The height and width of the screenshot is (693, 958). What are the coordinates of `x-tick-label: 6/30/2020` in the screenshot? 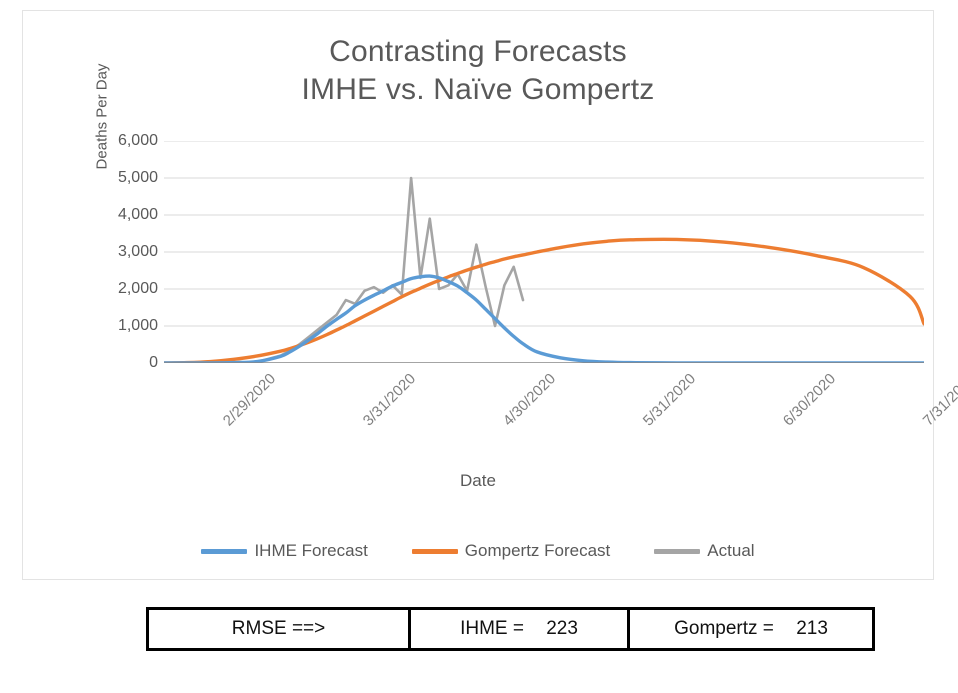 It's located at (809, 400).